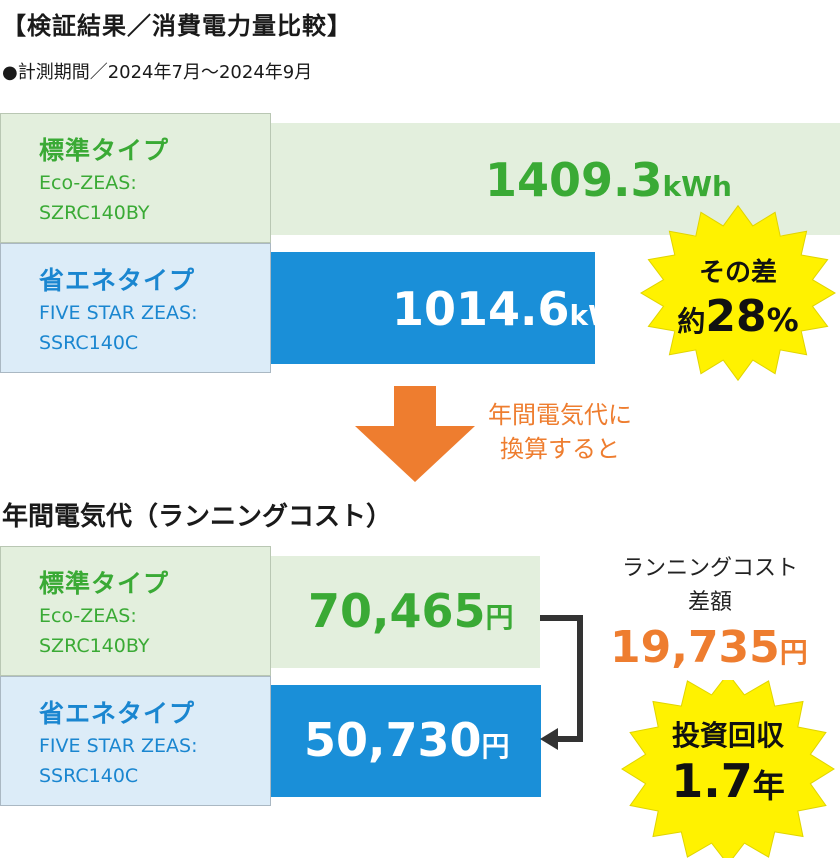 Image resolution: width=840 pixels, height=858 pixels. What do you see at coordinates (697, 186) in the screenshot?
I see `energy-standard-unit: kWh` at bounding box center [697, 186].